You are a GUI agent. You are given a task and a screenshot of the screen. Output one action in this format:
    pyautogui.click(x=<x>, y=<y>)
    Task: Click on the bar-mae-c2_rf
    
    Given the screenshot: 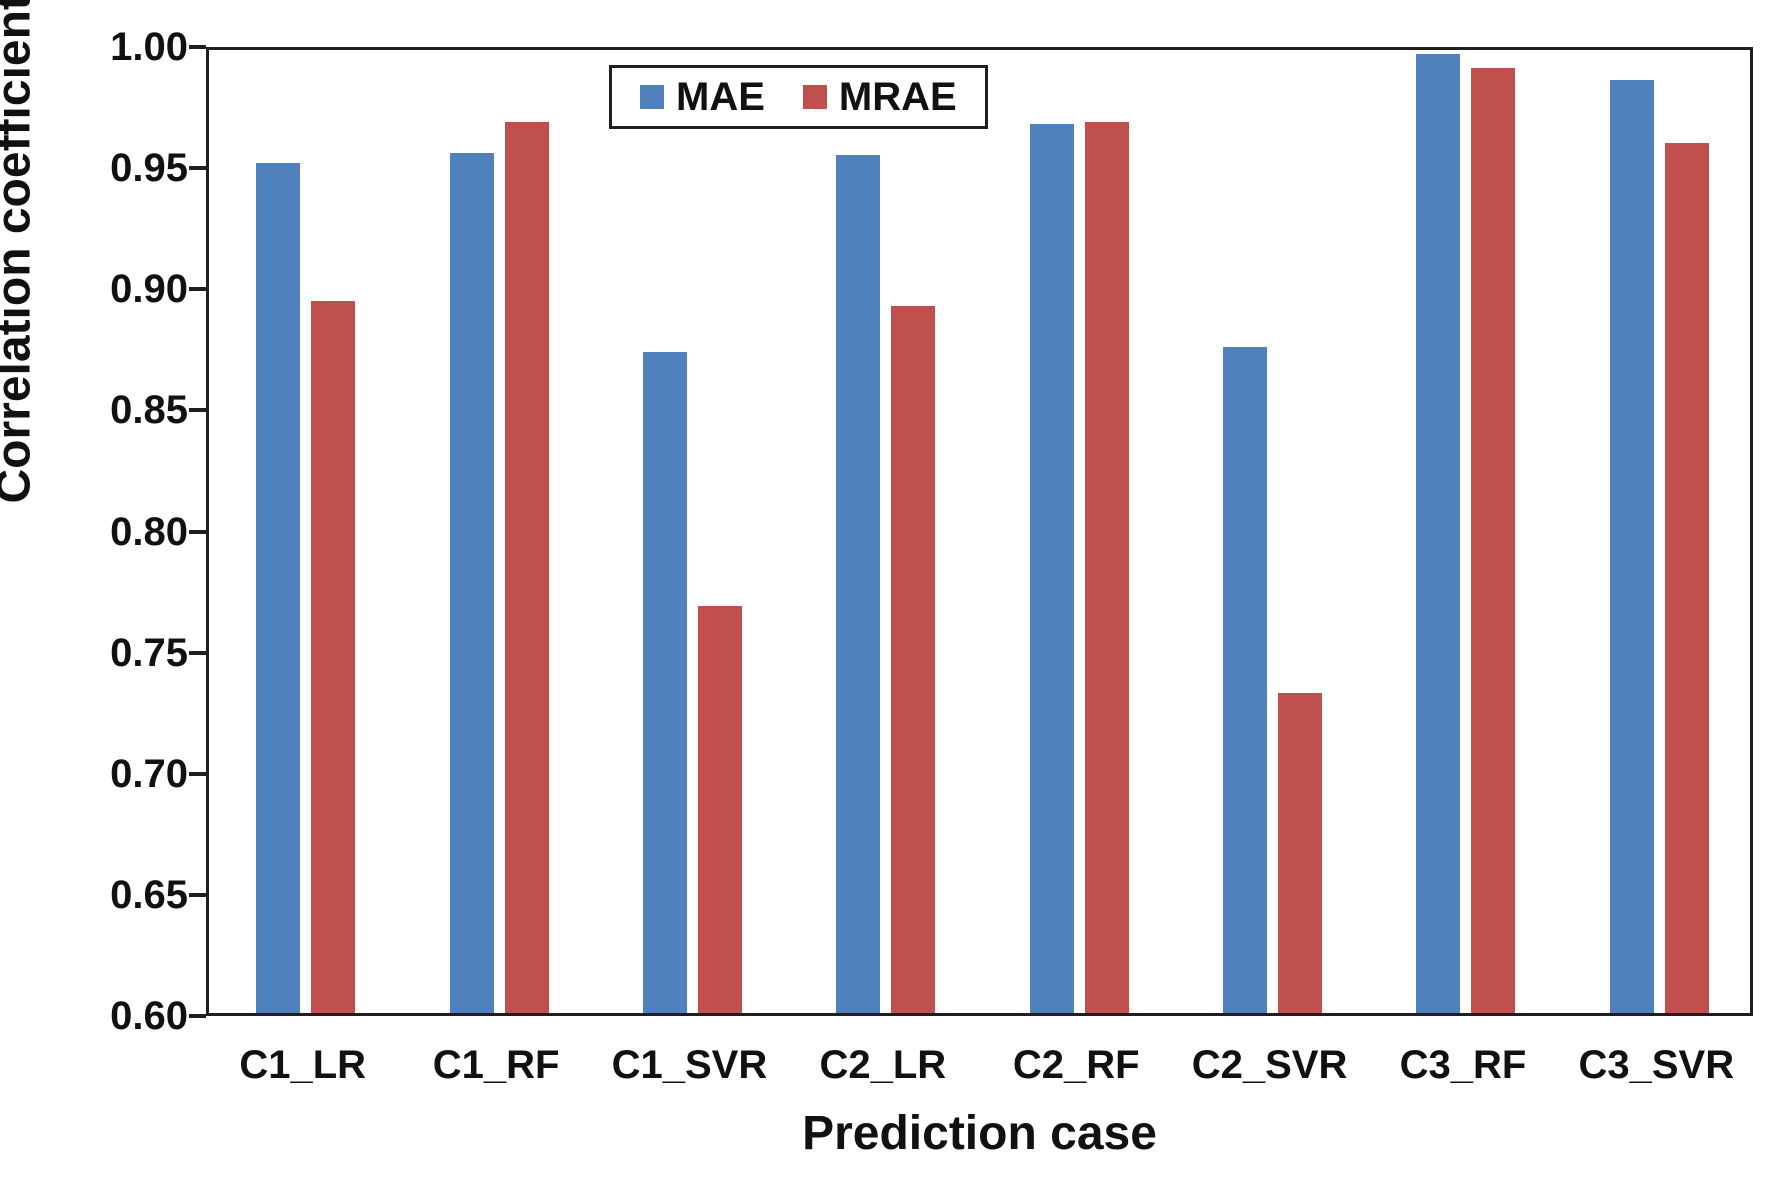 What is the action you would take?
    pyautogui.click(x=1051, y=568)
    